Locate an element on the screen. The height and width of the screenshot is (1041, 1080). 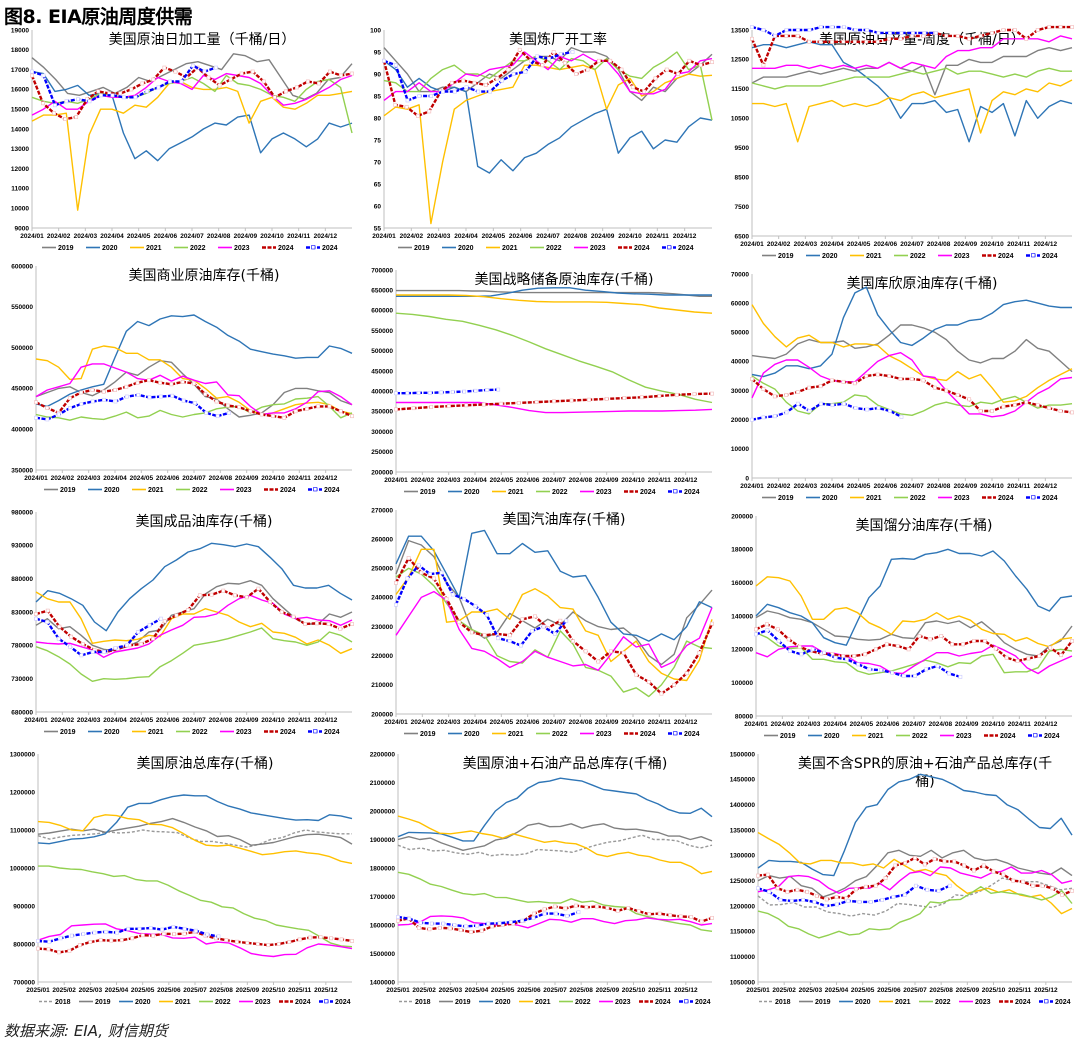
legend-item: 2019 is located at coordinates (60, 732).